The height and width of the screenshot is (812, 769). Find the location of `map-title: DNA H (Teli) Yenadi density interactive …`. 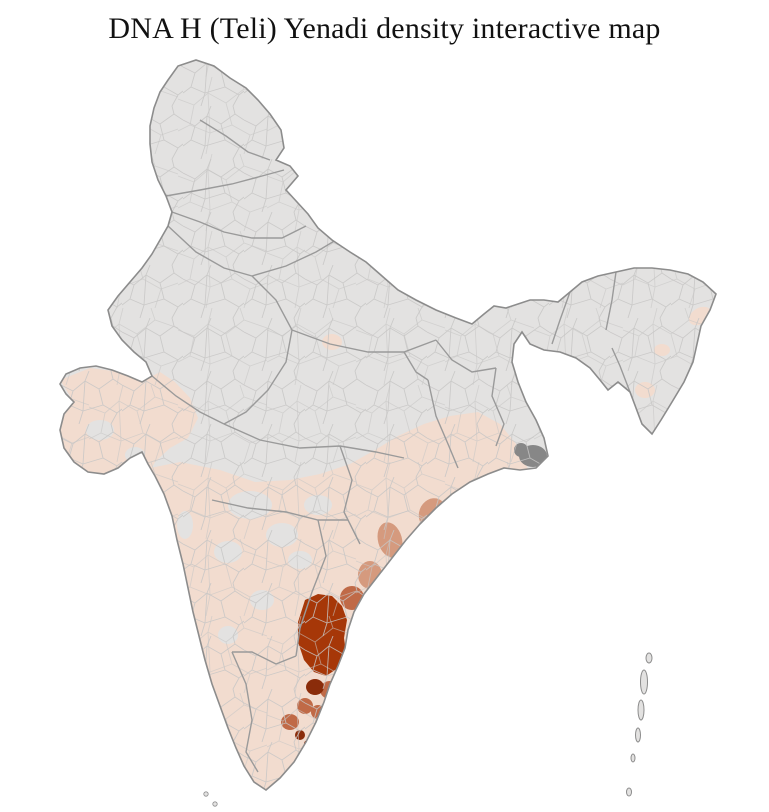

map-title: DNA H (Teli) Yenadi density interactive … is located at coordinates (384, 28).